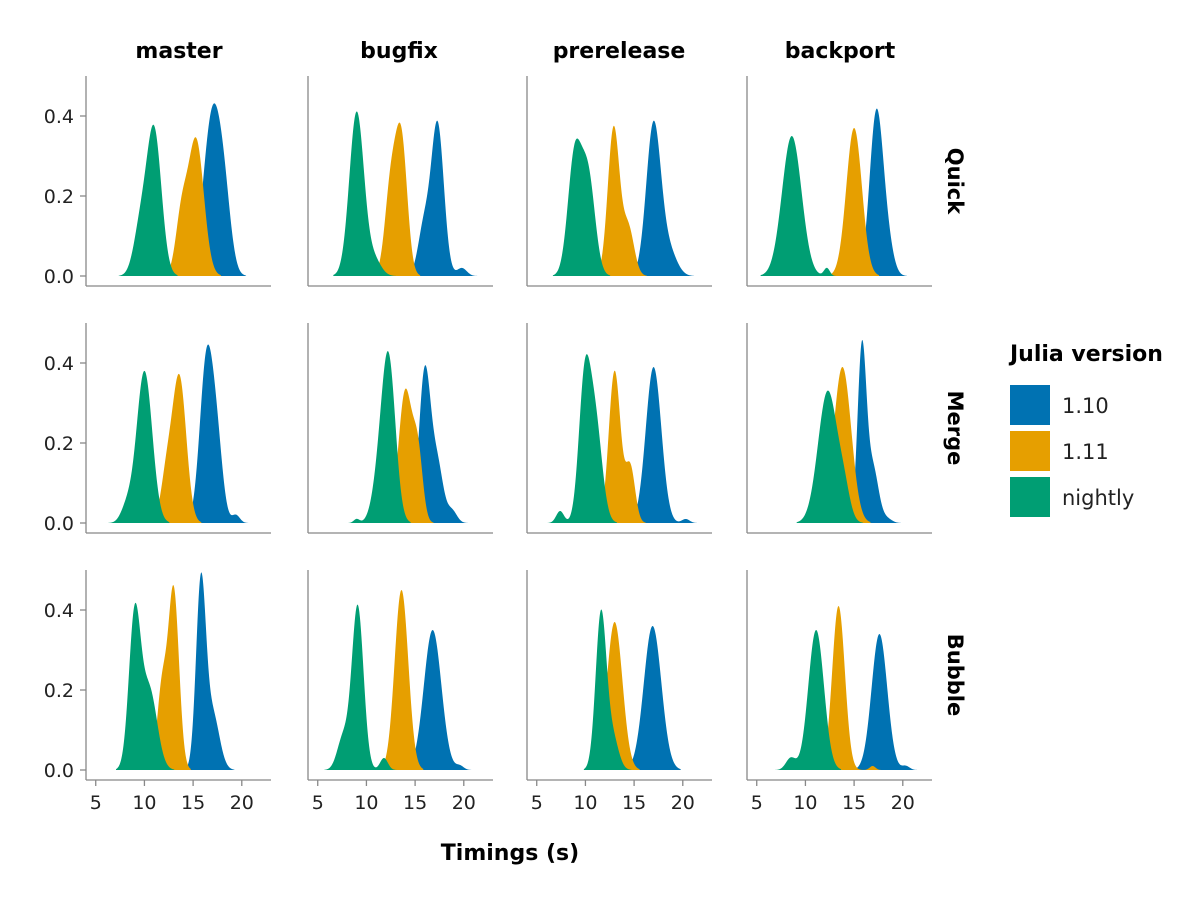 The height and width of the screenshot is (900, 1200). Describe the element at coordinates (1098, 498) in the screenshot. I see `legend-label-nightly: nightly` at that location.